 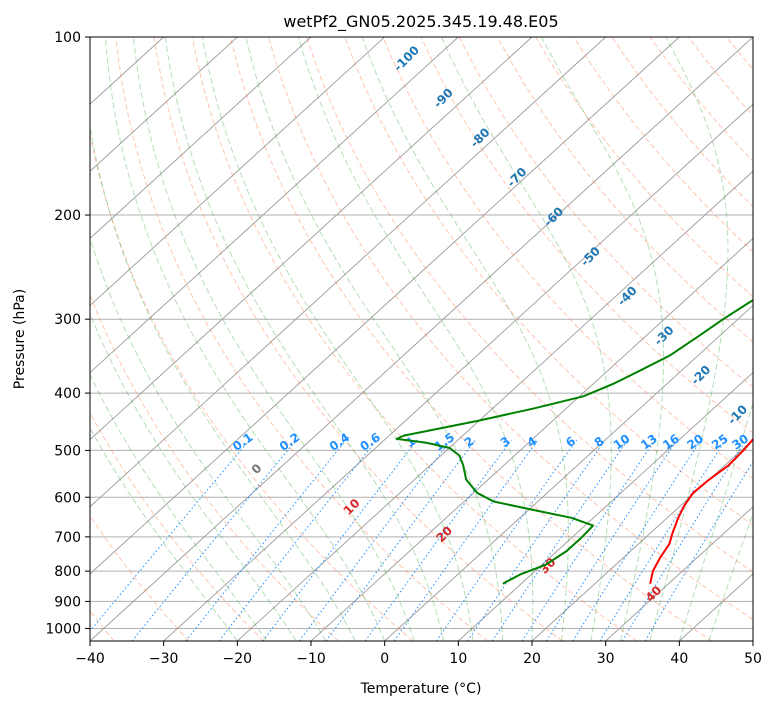 I want to click on x-tick-label: −40, so click(x=90, y=659).